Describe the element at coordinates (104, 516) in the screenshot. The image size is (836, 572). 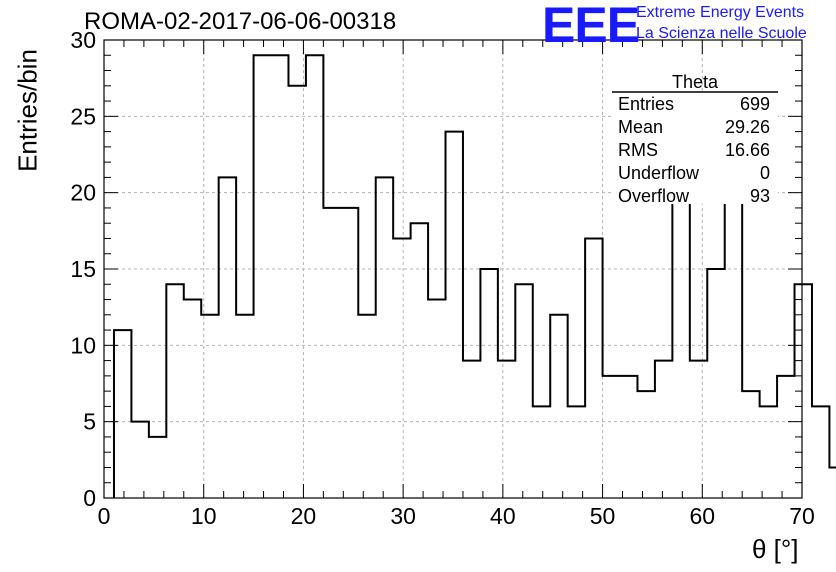
I see `x-tick-label: 0` at that location.